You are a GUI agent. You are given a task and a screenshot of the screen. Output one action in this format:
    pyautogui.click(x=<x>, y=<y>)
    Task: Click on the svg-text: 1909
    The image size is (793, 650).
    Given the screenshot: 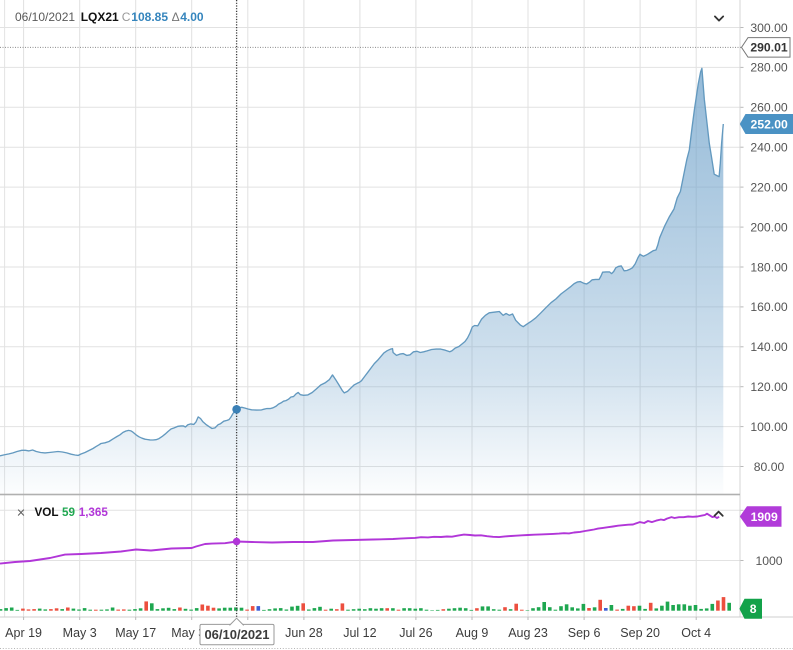 What is the action you would take?
    pyautogui.click(x=764, y=517)
    